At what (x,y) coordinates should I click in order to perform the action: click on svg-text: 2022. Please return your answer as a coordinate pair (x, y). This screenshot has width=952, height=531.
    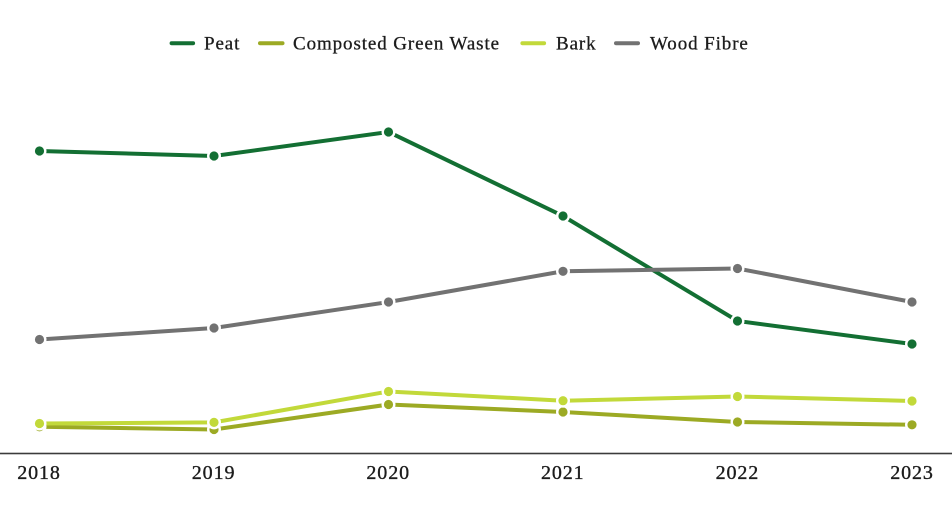
    Looking at the image, I should click on (738, 473).